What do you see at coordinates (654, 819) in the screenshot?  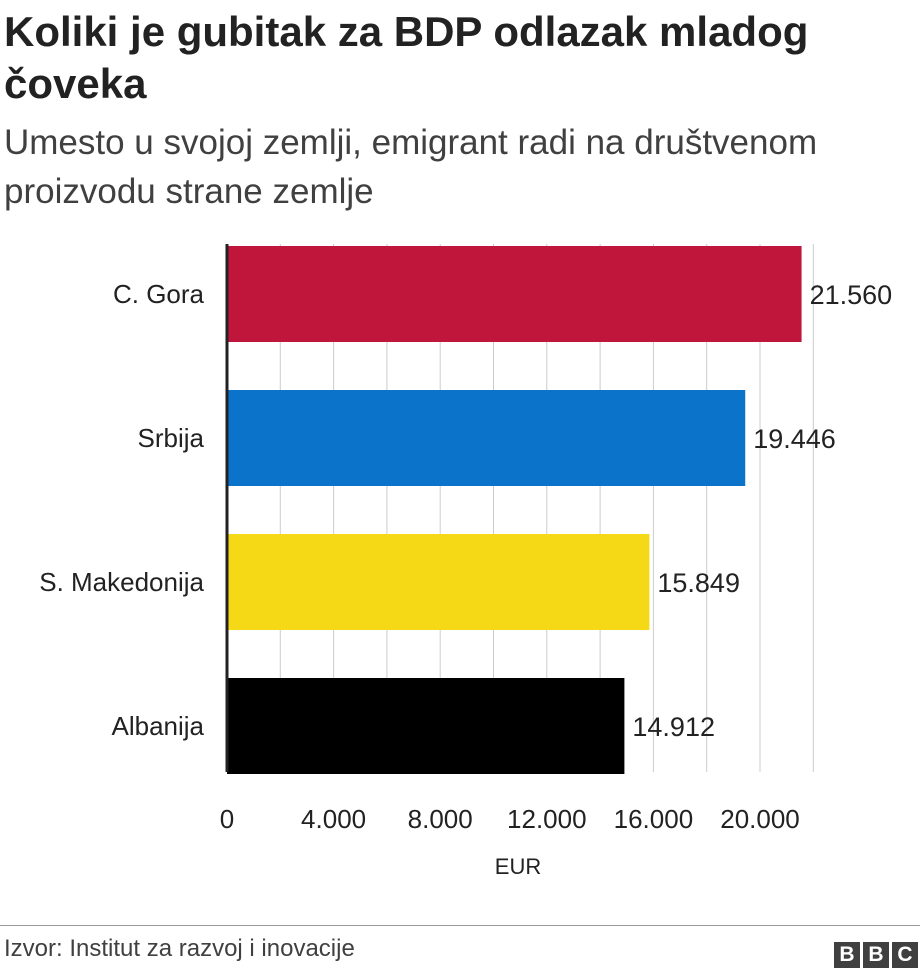 I see `x-tick-label: 16.000` at bounding box center [654, 819].